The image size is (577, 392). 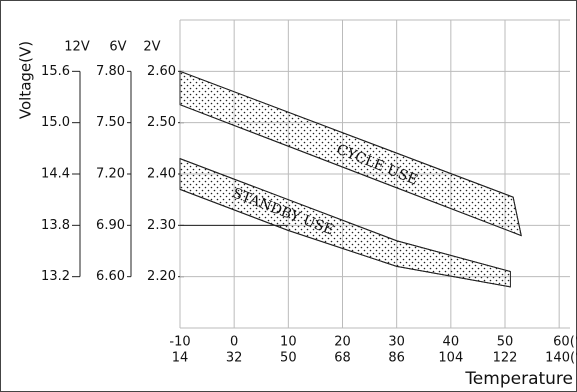 What do you see at coordinates (396, 358) in the screenshot?
I see `x2-tick-label: 86` at bounding box center [396, 358].